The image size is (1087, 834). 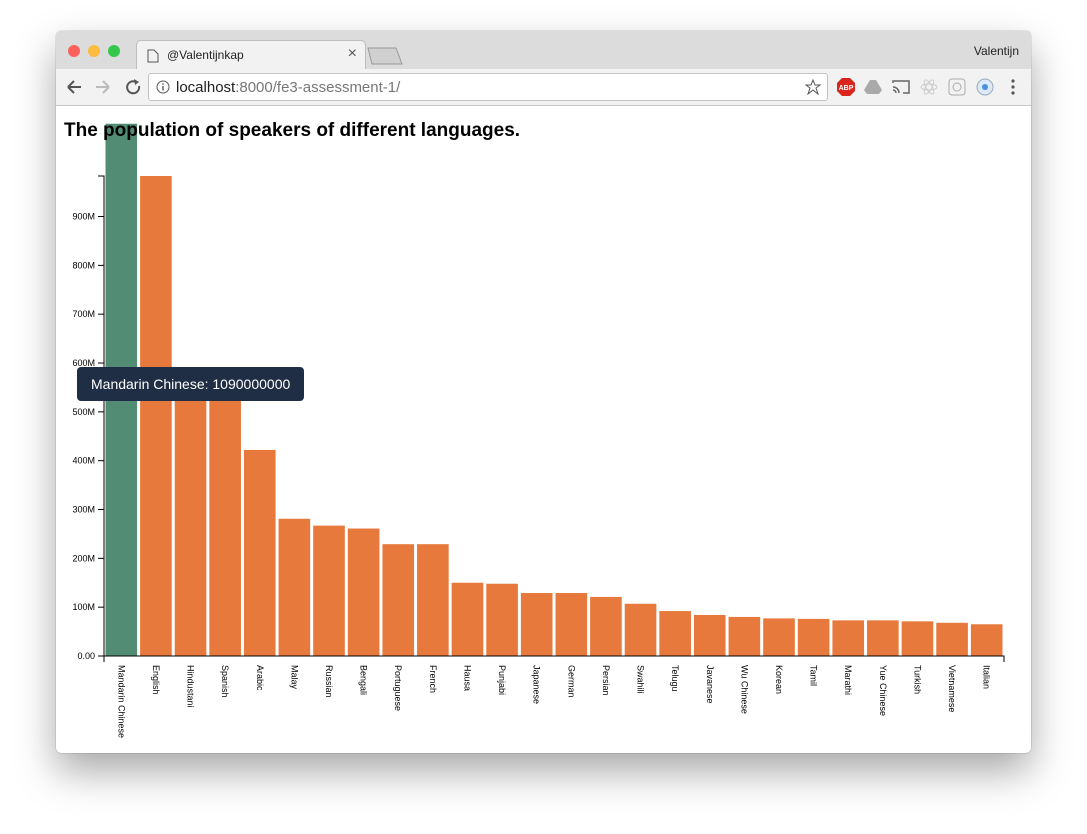 I want to click on y-tick-label: 900M, so click(x=83, y=217).